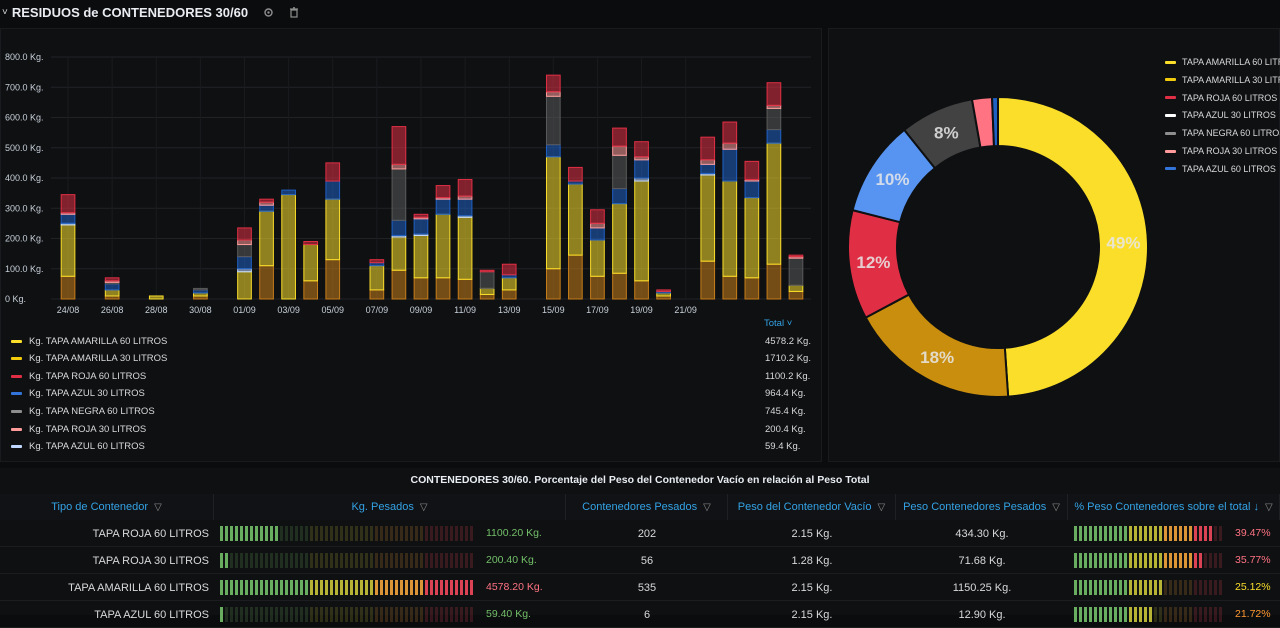 The height and width of the screenshot is (628, 1280). I want to click on donut-legend-item: TAPA ROJA 30 LITROS, so click(1221, 151).